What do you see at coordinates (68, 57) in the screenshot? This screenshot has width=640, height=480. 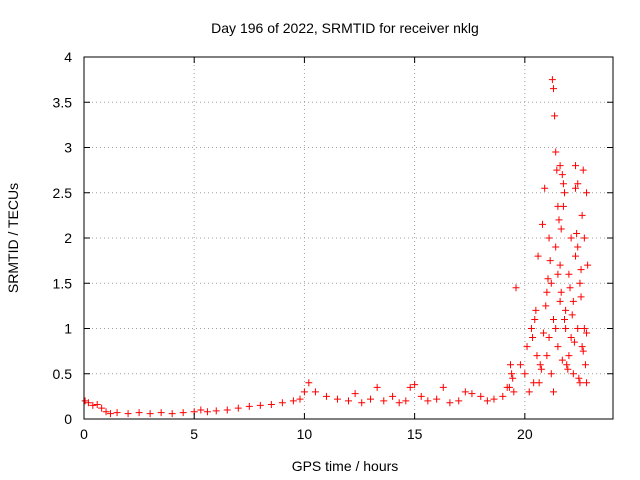 I see `y-tick-label: 4` at bounding box center [68, 57].